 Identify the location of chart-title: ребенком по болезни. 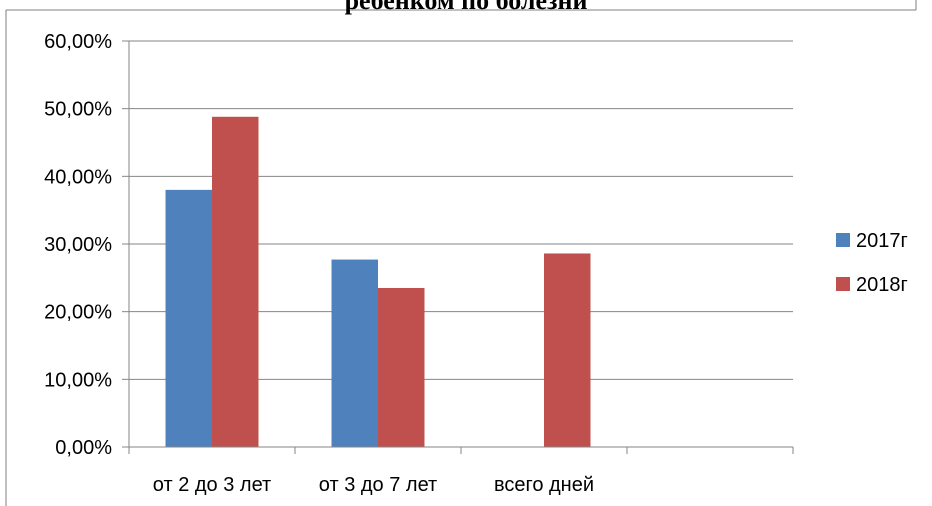
(466, 7).